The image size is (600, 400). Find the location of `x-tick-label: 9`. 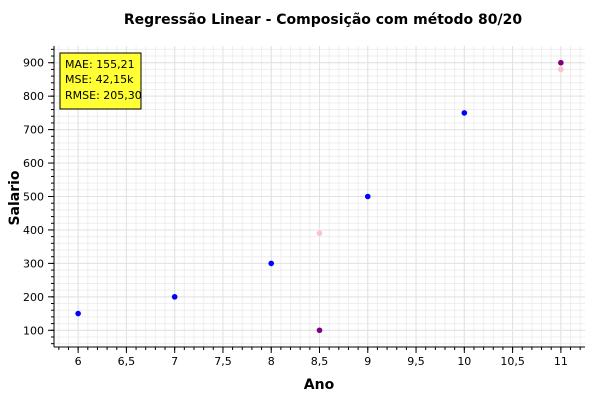

x-tick-label: 9 is located at coordinates (367, 361).